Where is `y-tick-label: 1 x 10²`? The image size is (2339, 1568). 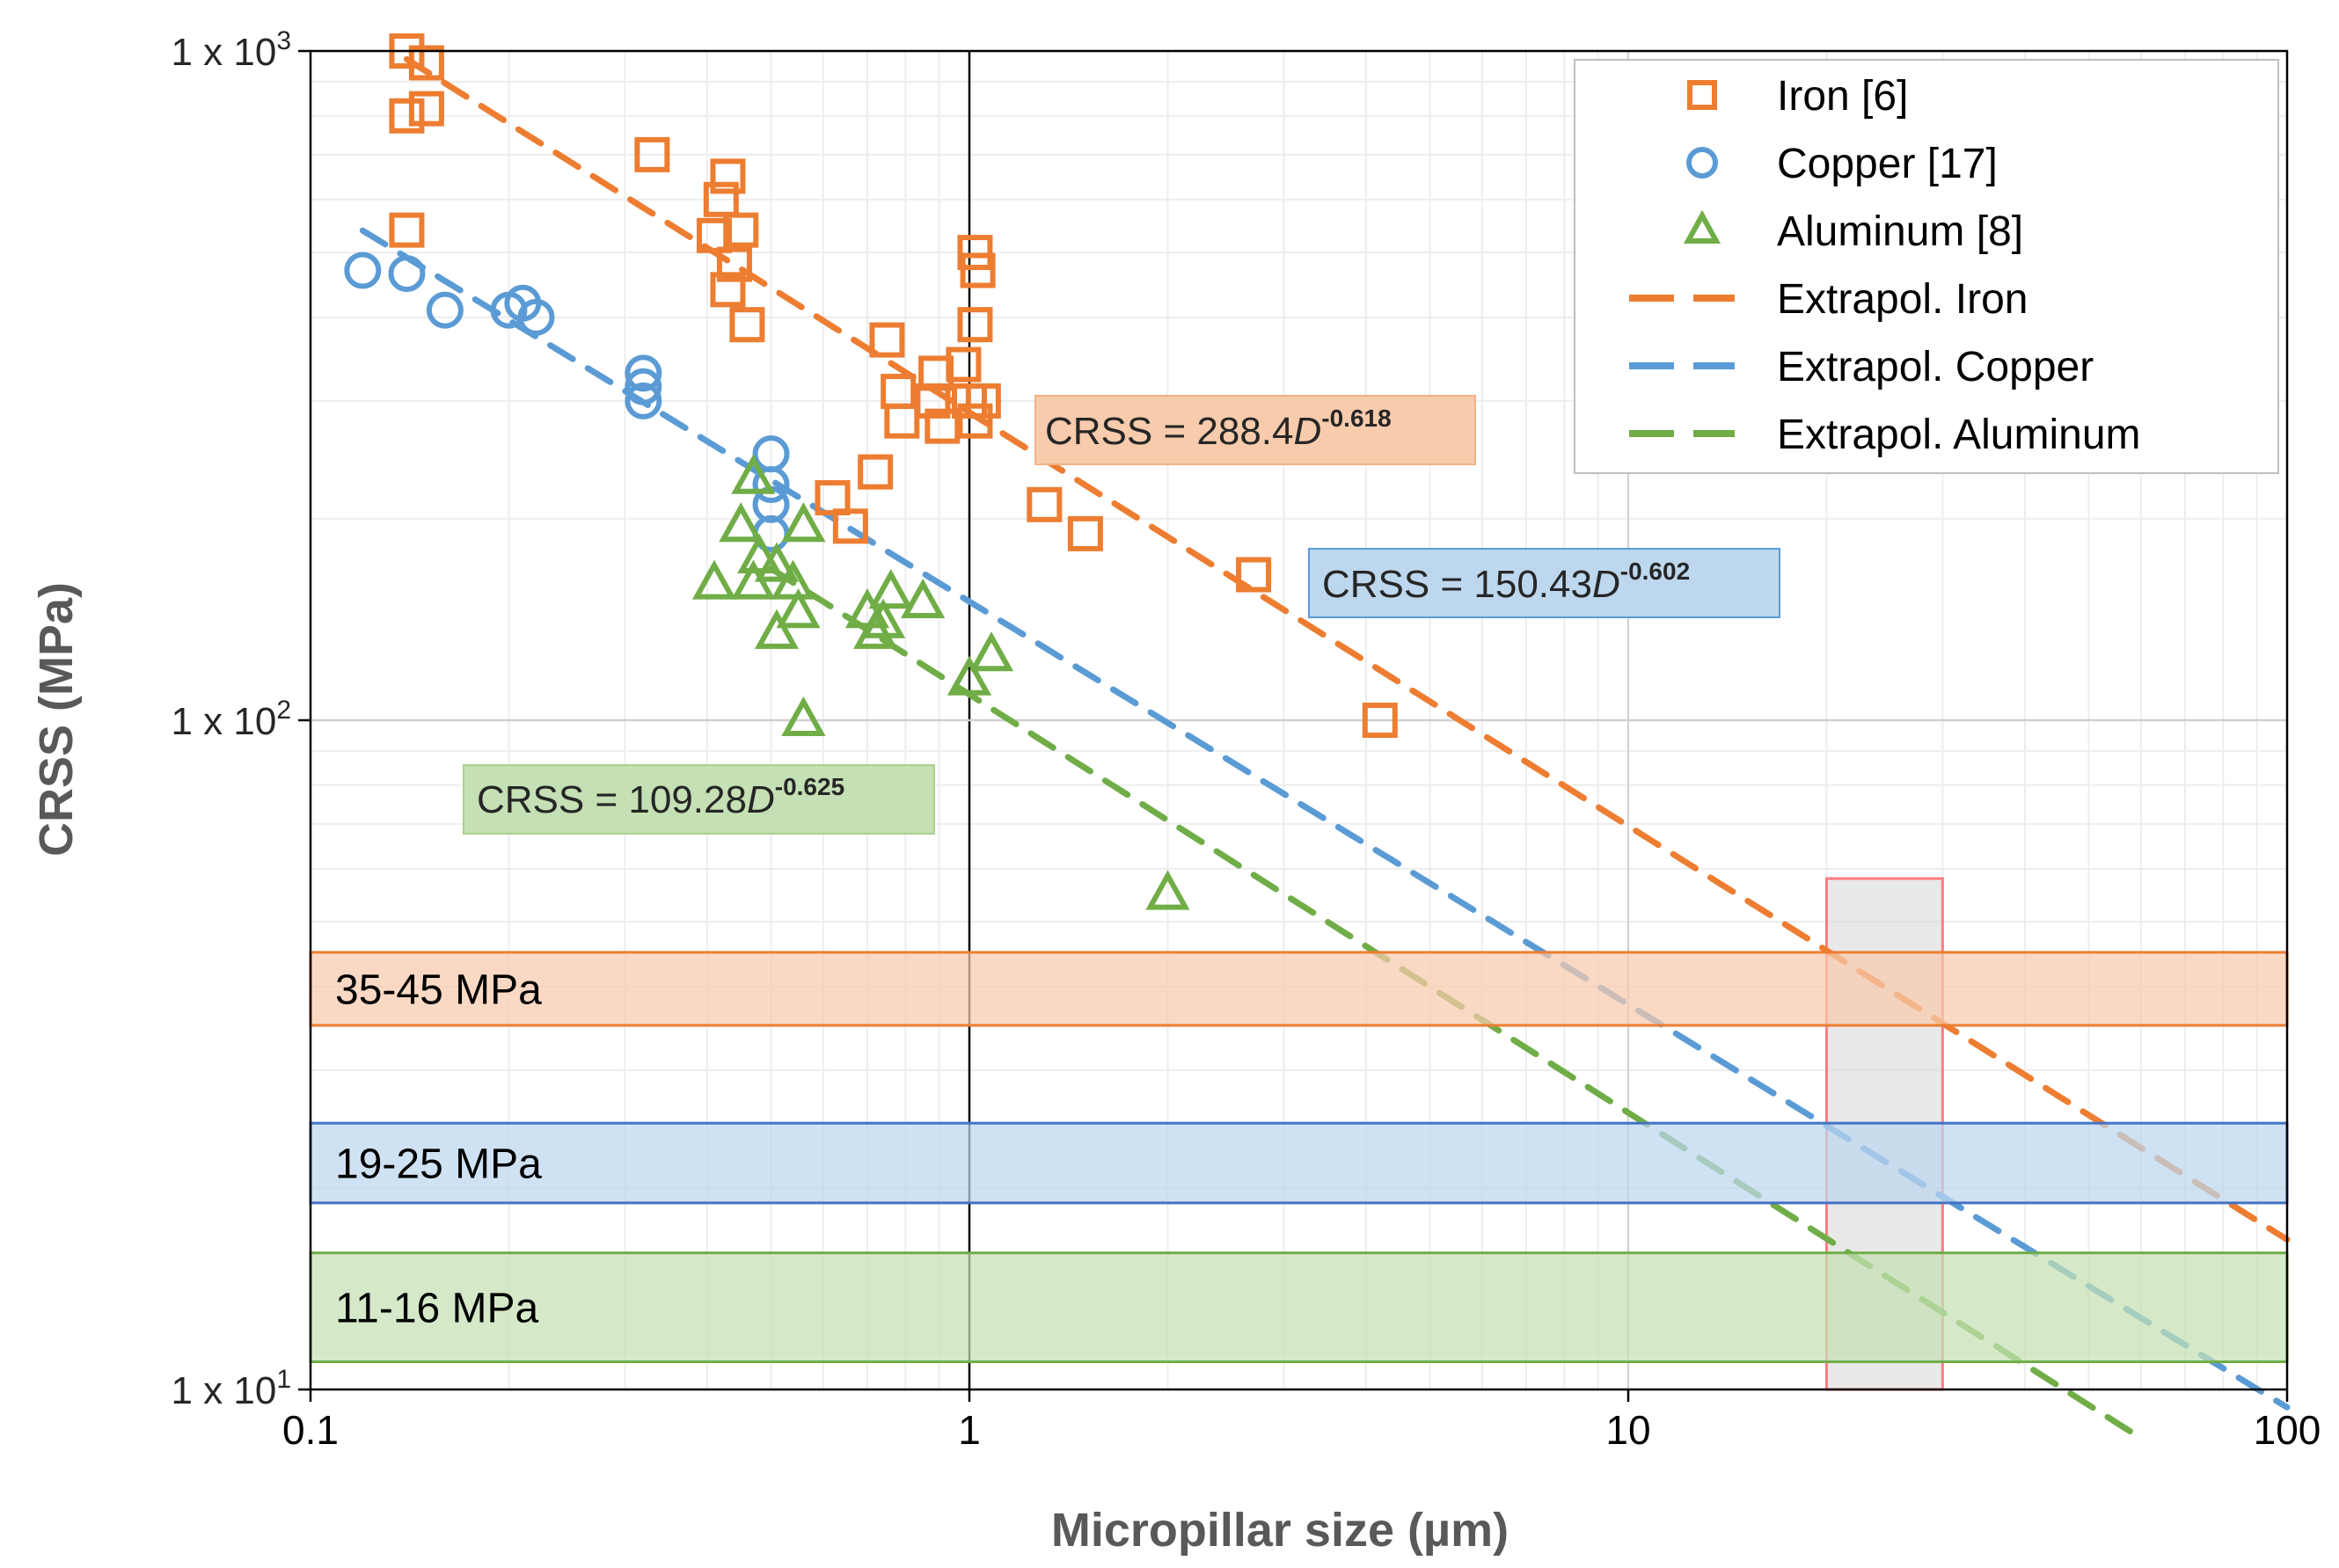
y-tick-label: 1 x 10² is located at coordinates (231, 719).